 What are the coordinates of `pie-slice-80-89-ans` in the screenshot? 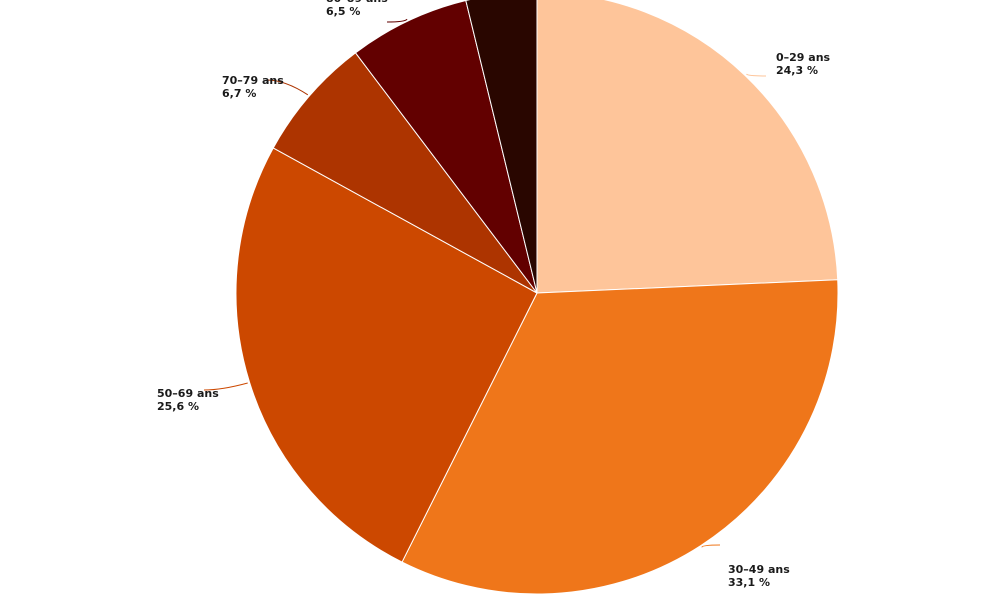 It's located at (446, 147).